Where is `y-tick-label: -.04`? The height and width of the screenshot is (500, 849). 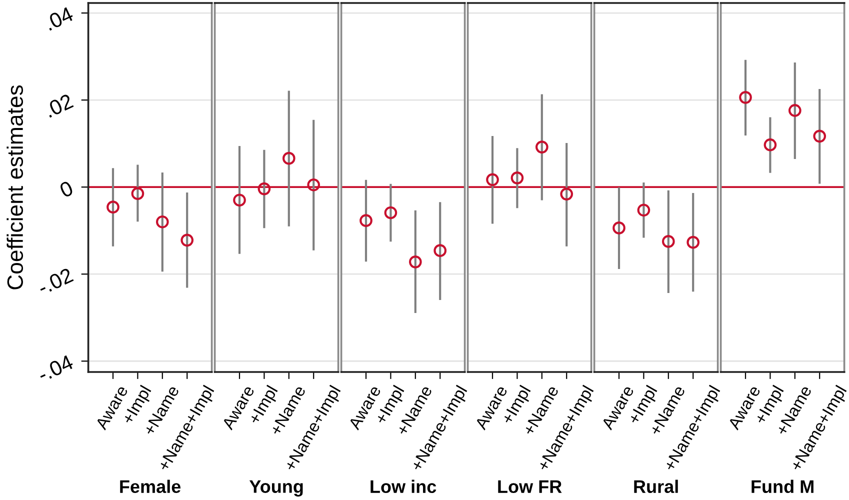 y-tick-label: -.04 is located at coordinates (55, 368).